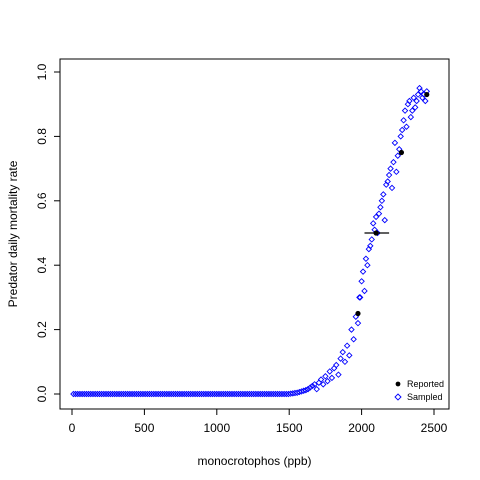 This screenshot has width=480, height=480. Describe the element at coordinates (258, 421) in the screenshot. I see `x-axis: 0 500 1000 1500 2000 2500` at that location.